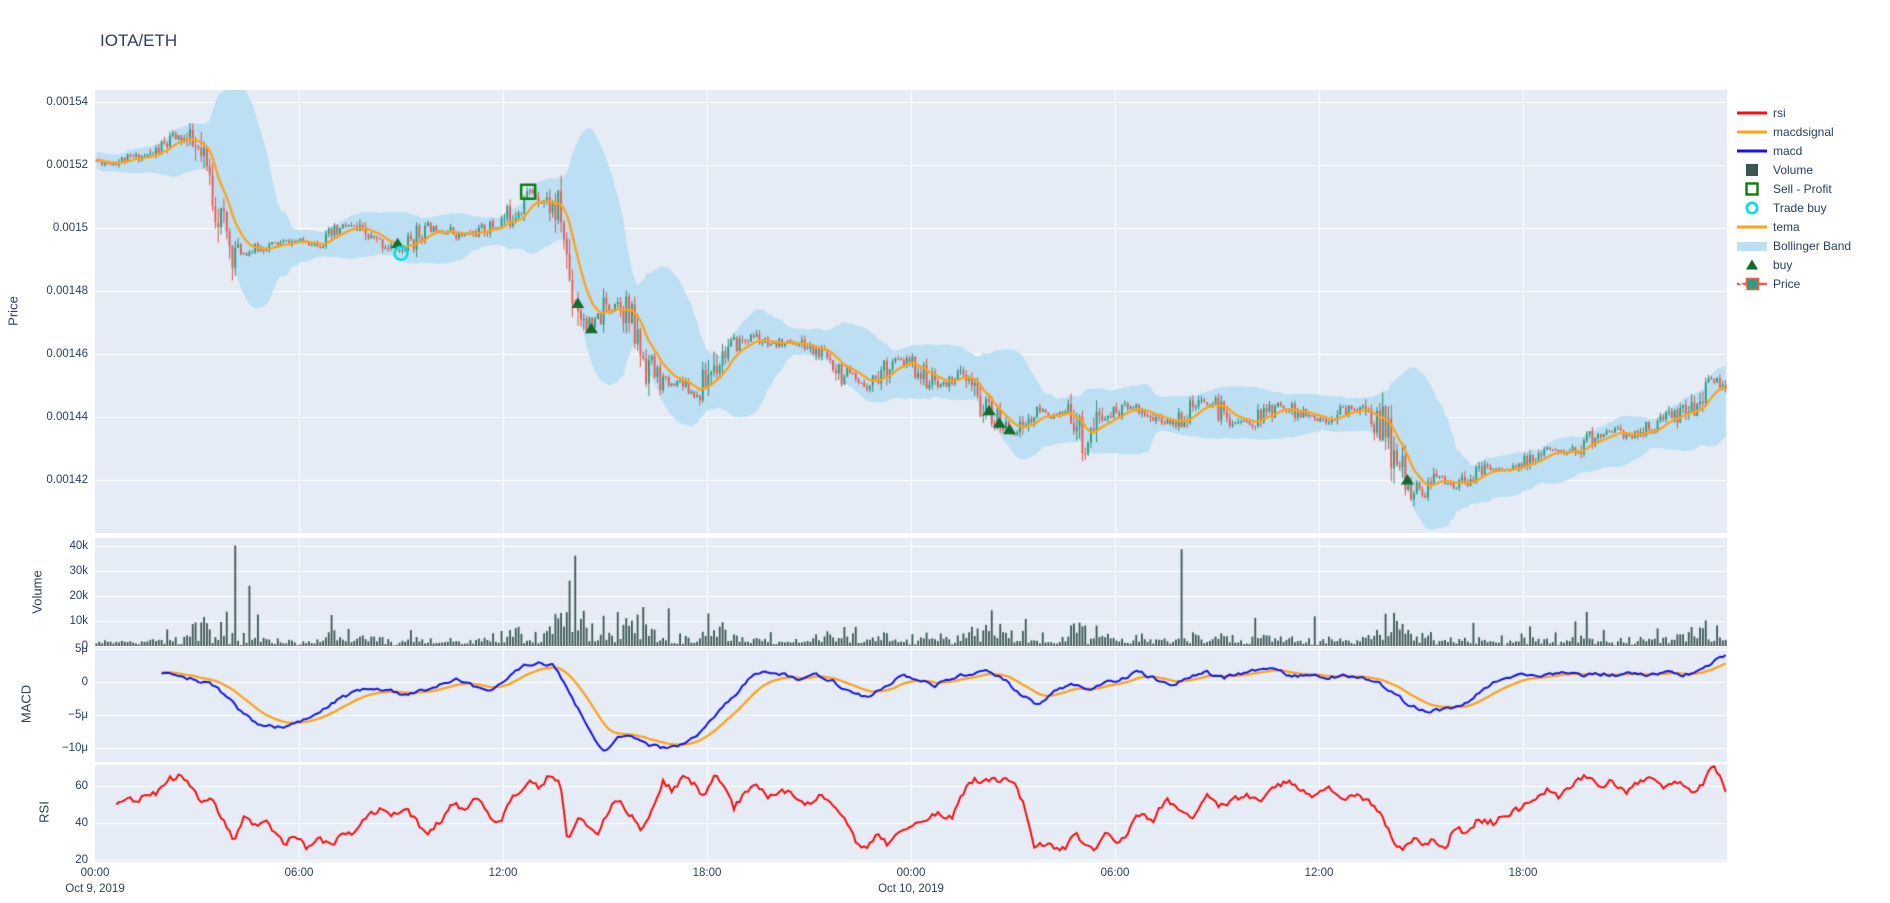 The image size is (1890, 903). What do you see at coordinates (78, 595) in the screenshot?
I see `volume-ytick-2: 20k` at bounding box center [78, 595].